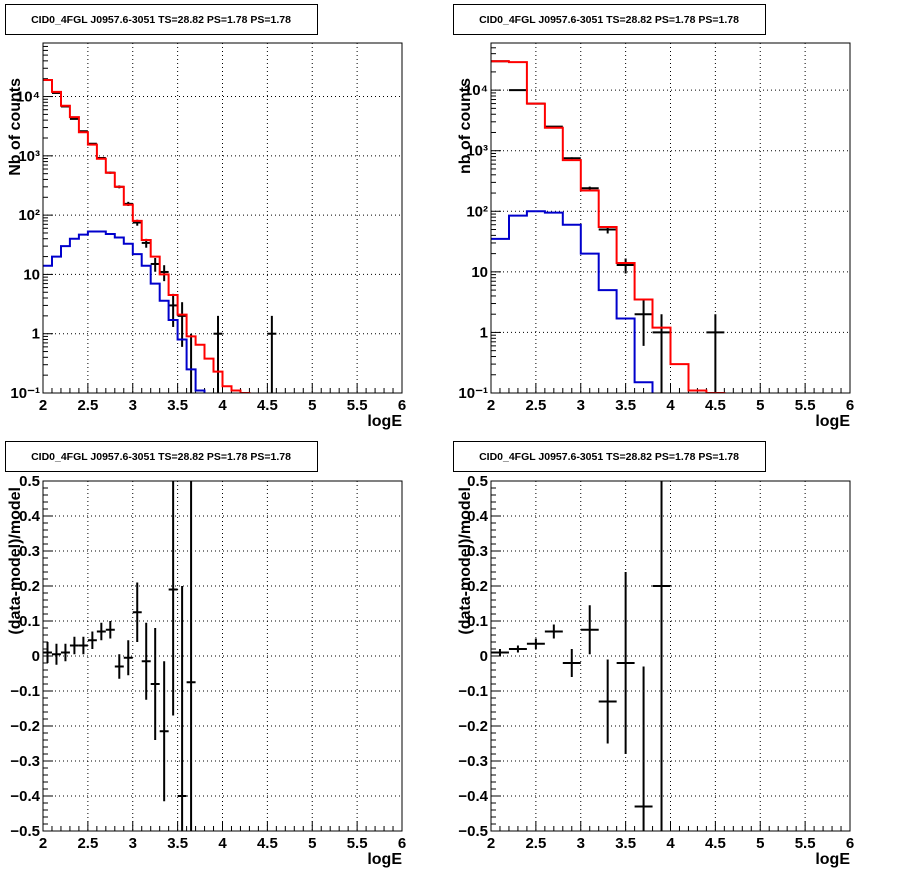 The image size is (898, 875). What do you see at coordinates (479, 272) in the screenshot?
I see `y-tick-label: 10` at bounding box center [479, 272].